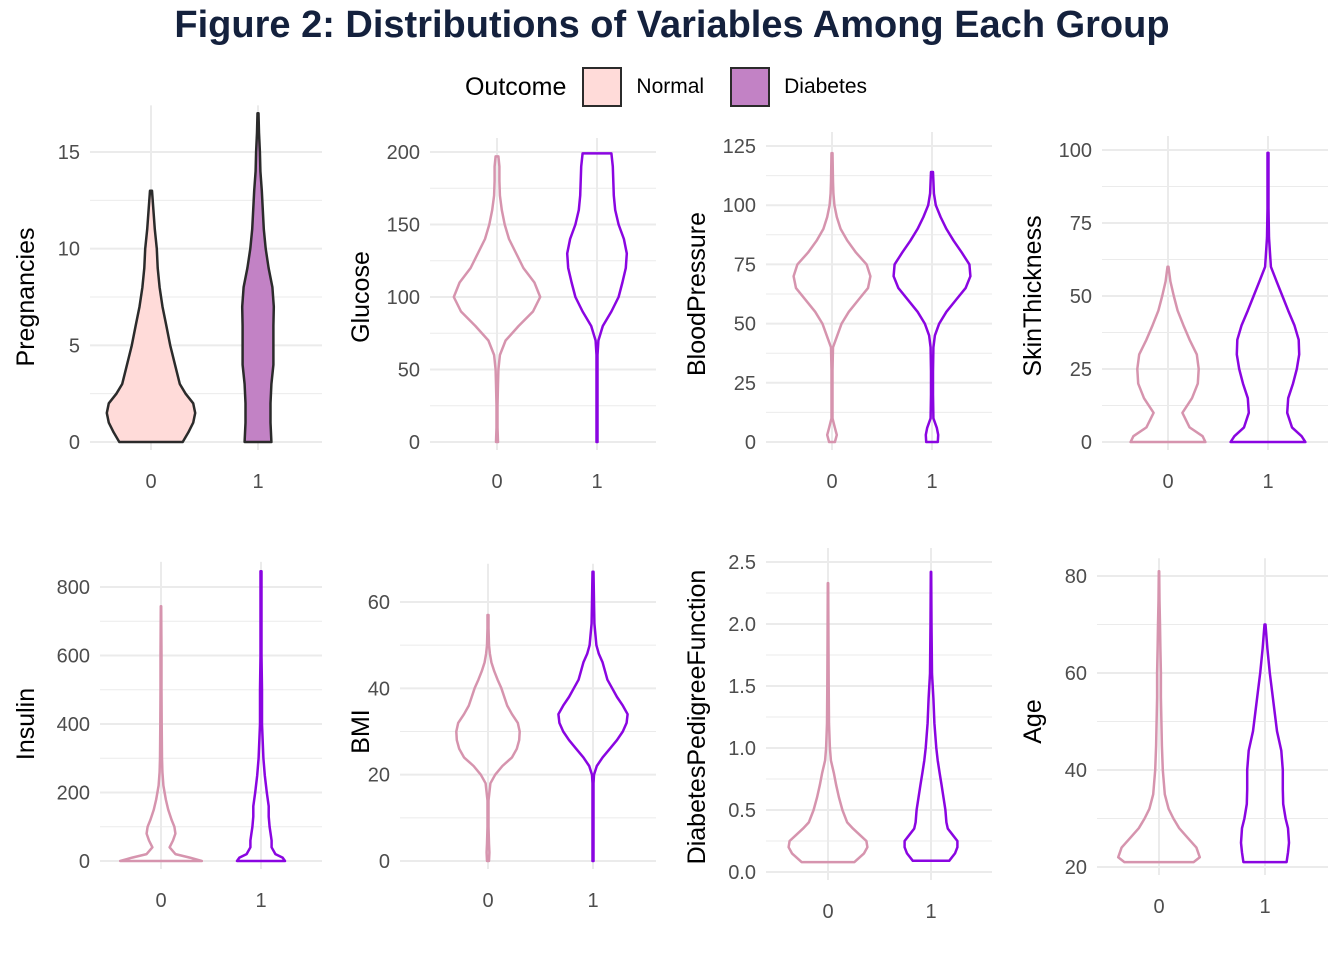 This screenshot has height=960, width=1344. I want to click on panel-age: 20 40 60 80 0 1 Age, so click(1173, 738).